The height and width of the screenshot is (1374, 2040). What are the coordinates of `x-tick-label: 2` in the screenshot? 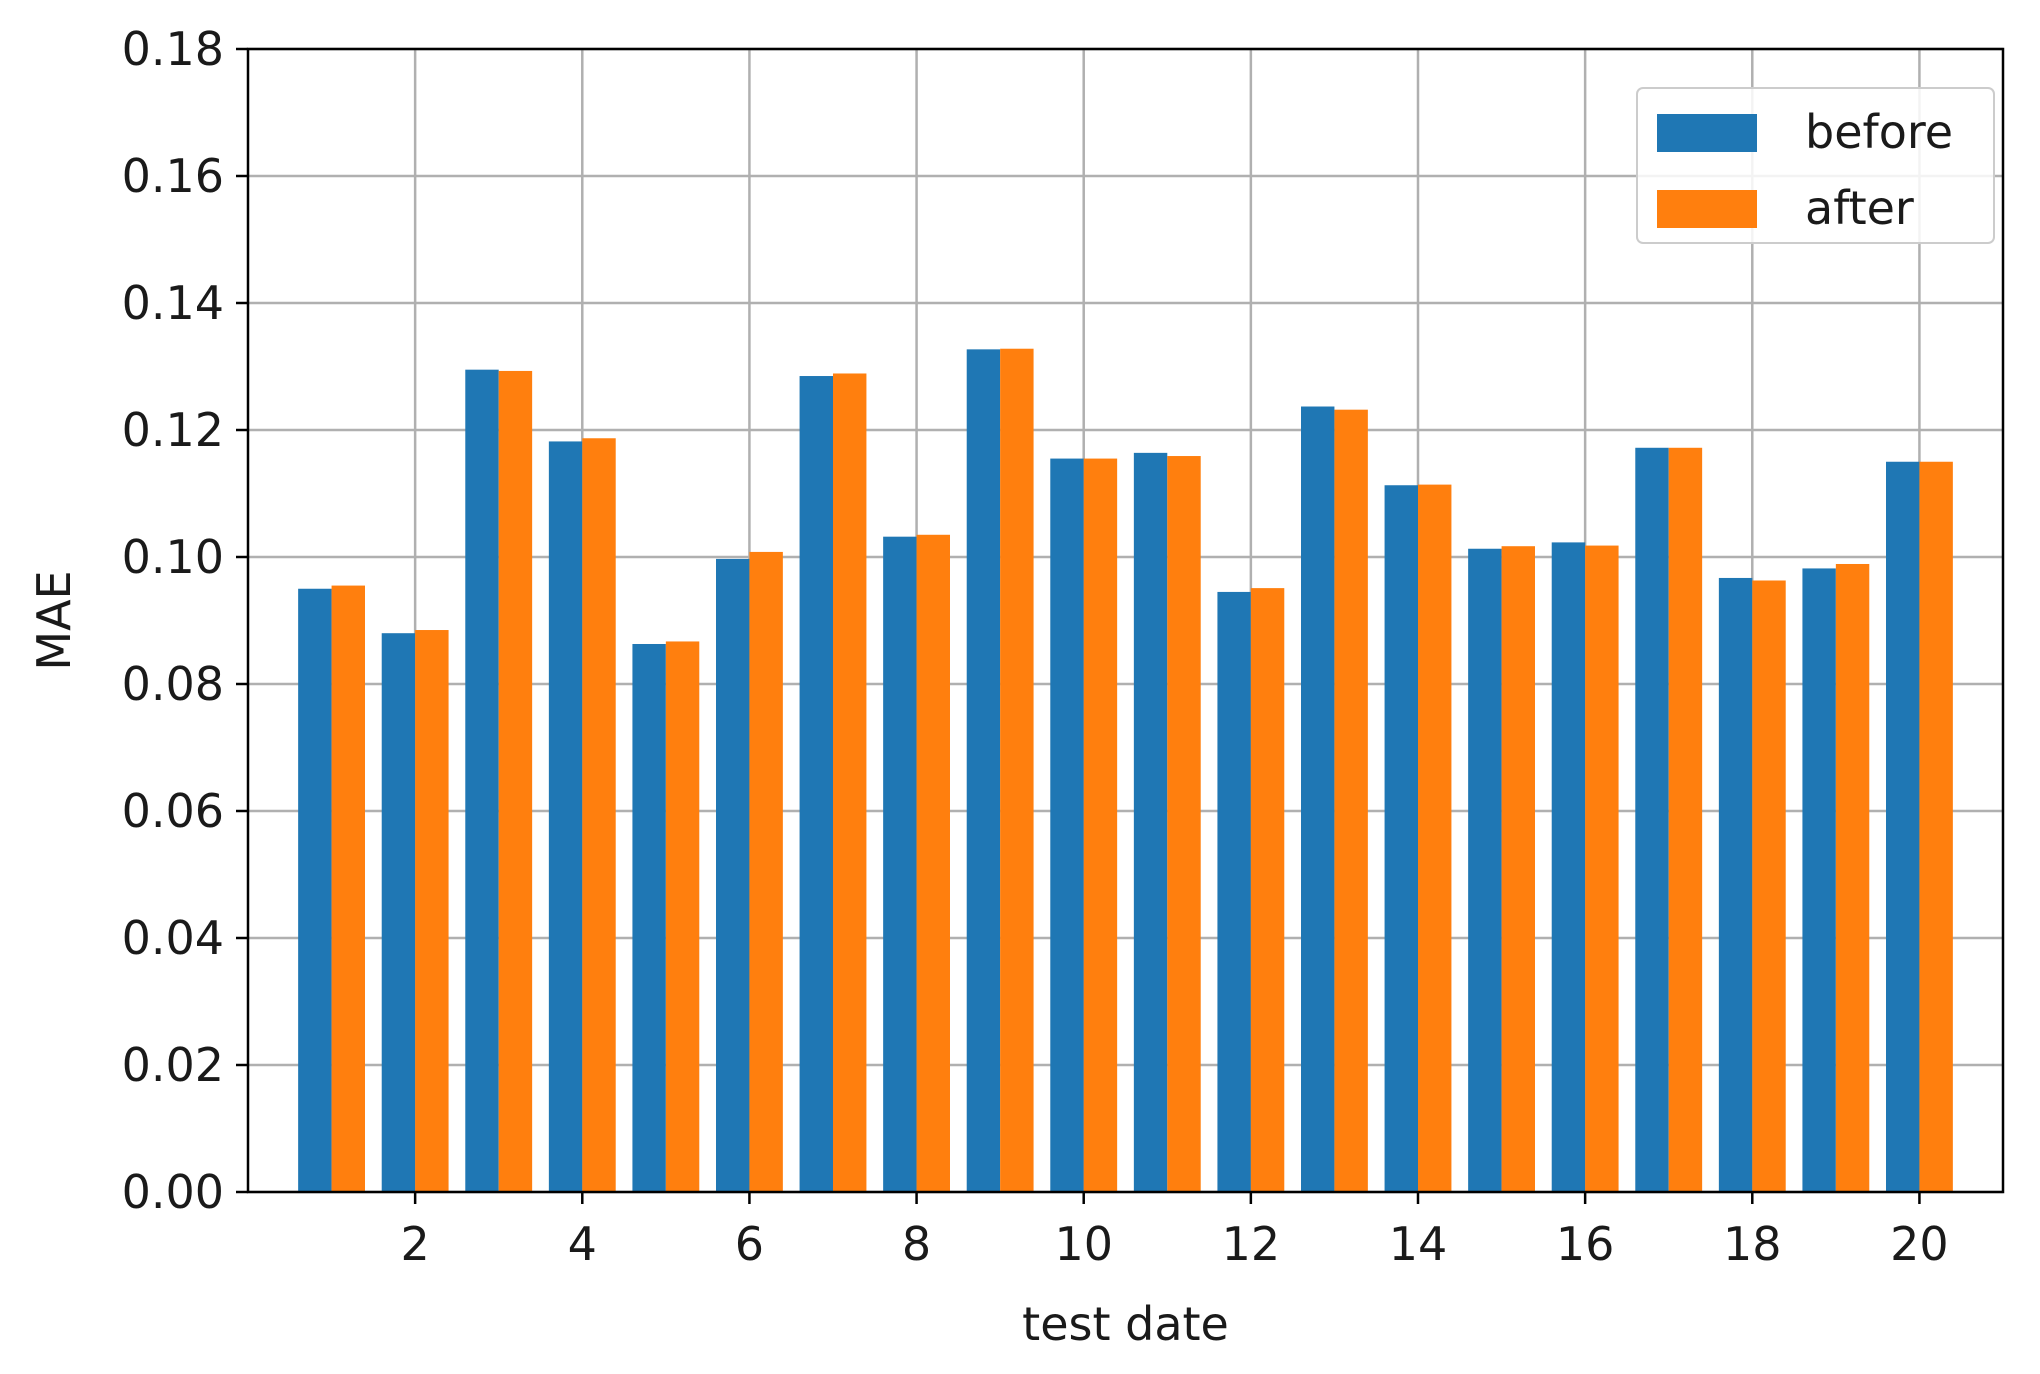 It's located at (415, 1244).